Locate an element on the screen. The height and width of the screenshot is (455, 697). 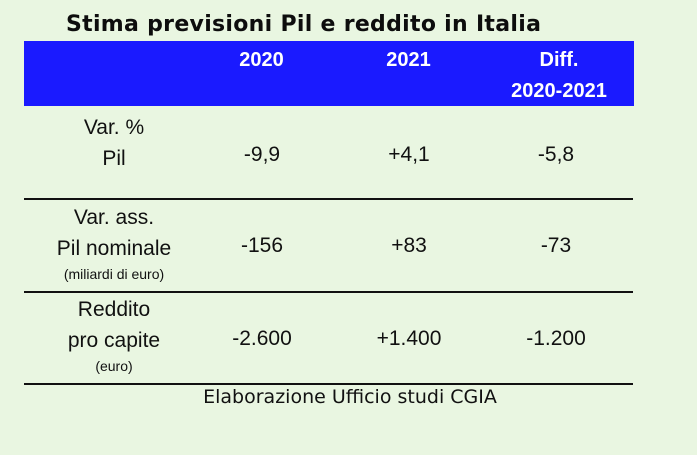
cell-2021: +1.400 is located at coordinates (409, 338).